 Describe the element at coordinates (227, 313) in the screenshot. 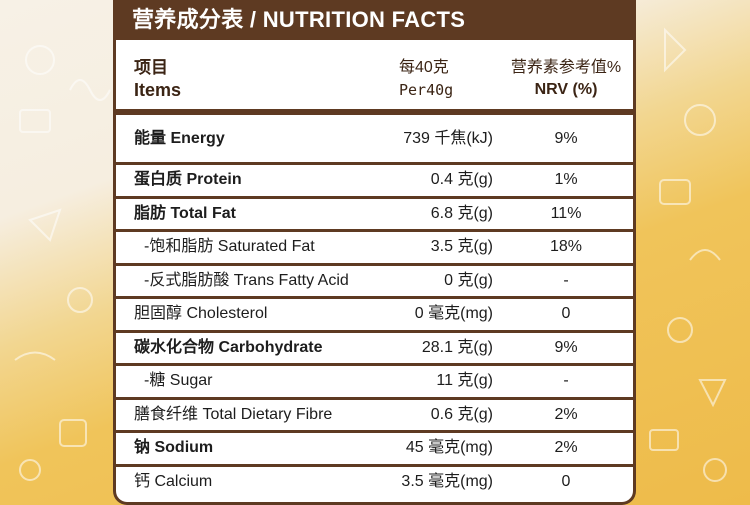

I see `nutrient-name-en: Cholesterol` at that location.